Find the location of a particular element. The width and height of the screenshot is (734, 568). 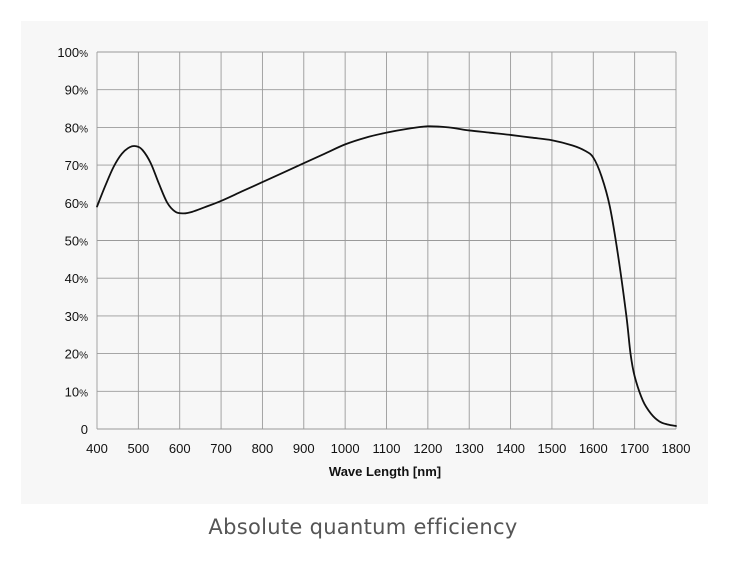

y-tick-label: 90% is located at coordinates (76, 90).